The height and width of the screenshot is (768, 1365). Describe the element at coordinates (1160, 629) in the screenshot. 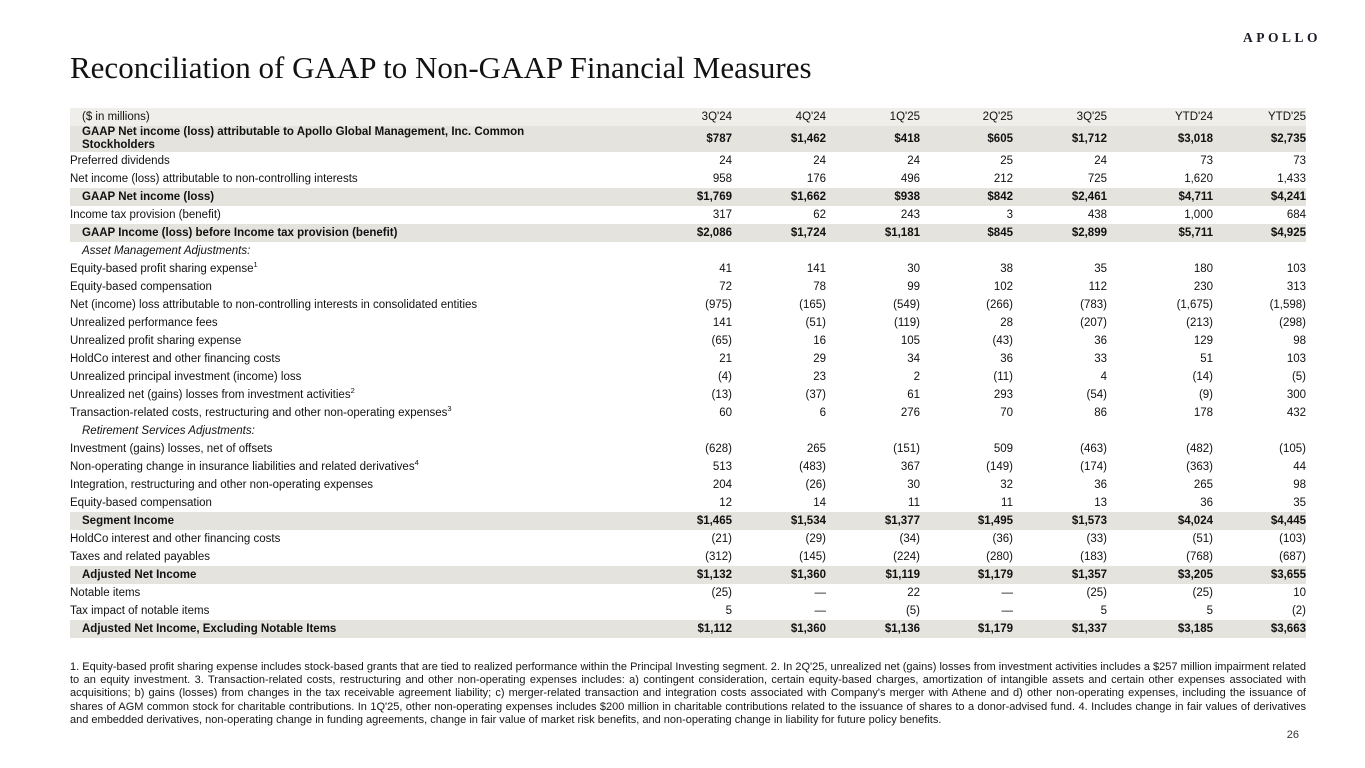

I see `row-value: $3,185` at that location.